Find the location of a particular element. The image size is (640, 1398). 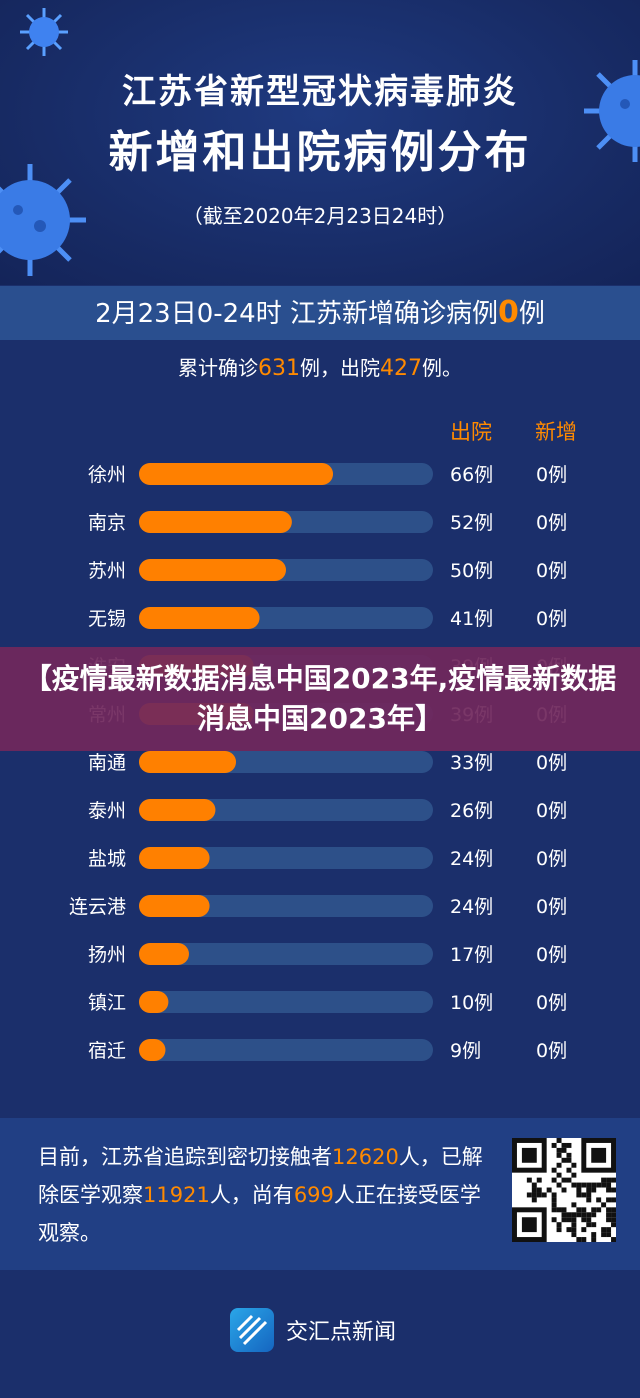

discharged-value-label: 50例 is located at coordinates (471, 571).